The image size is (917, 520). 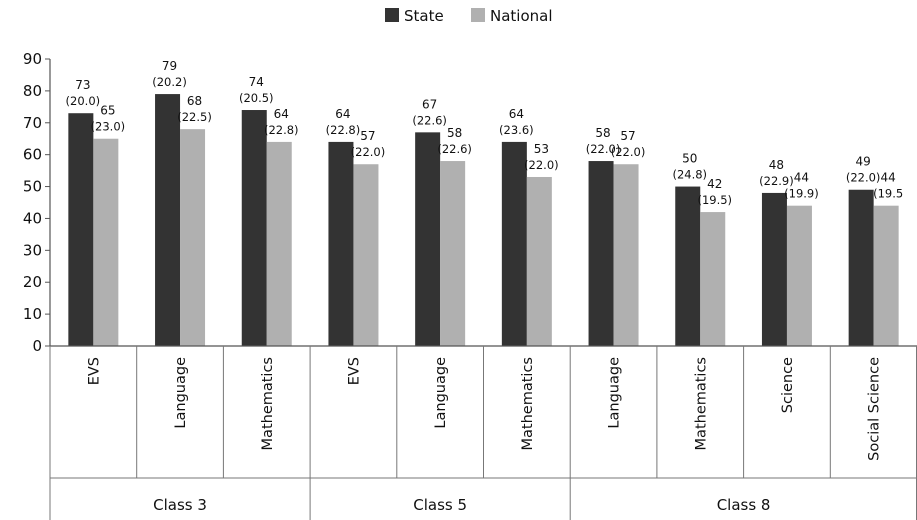 I want to click on y-tick-label: 80, so click(x=32, y=91).